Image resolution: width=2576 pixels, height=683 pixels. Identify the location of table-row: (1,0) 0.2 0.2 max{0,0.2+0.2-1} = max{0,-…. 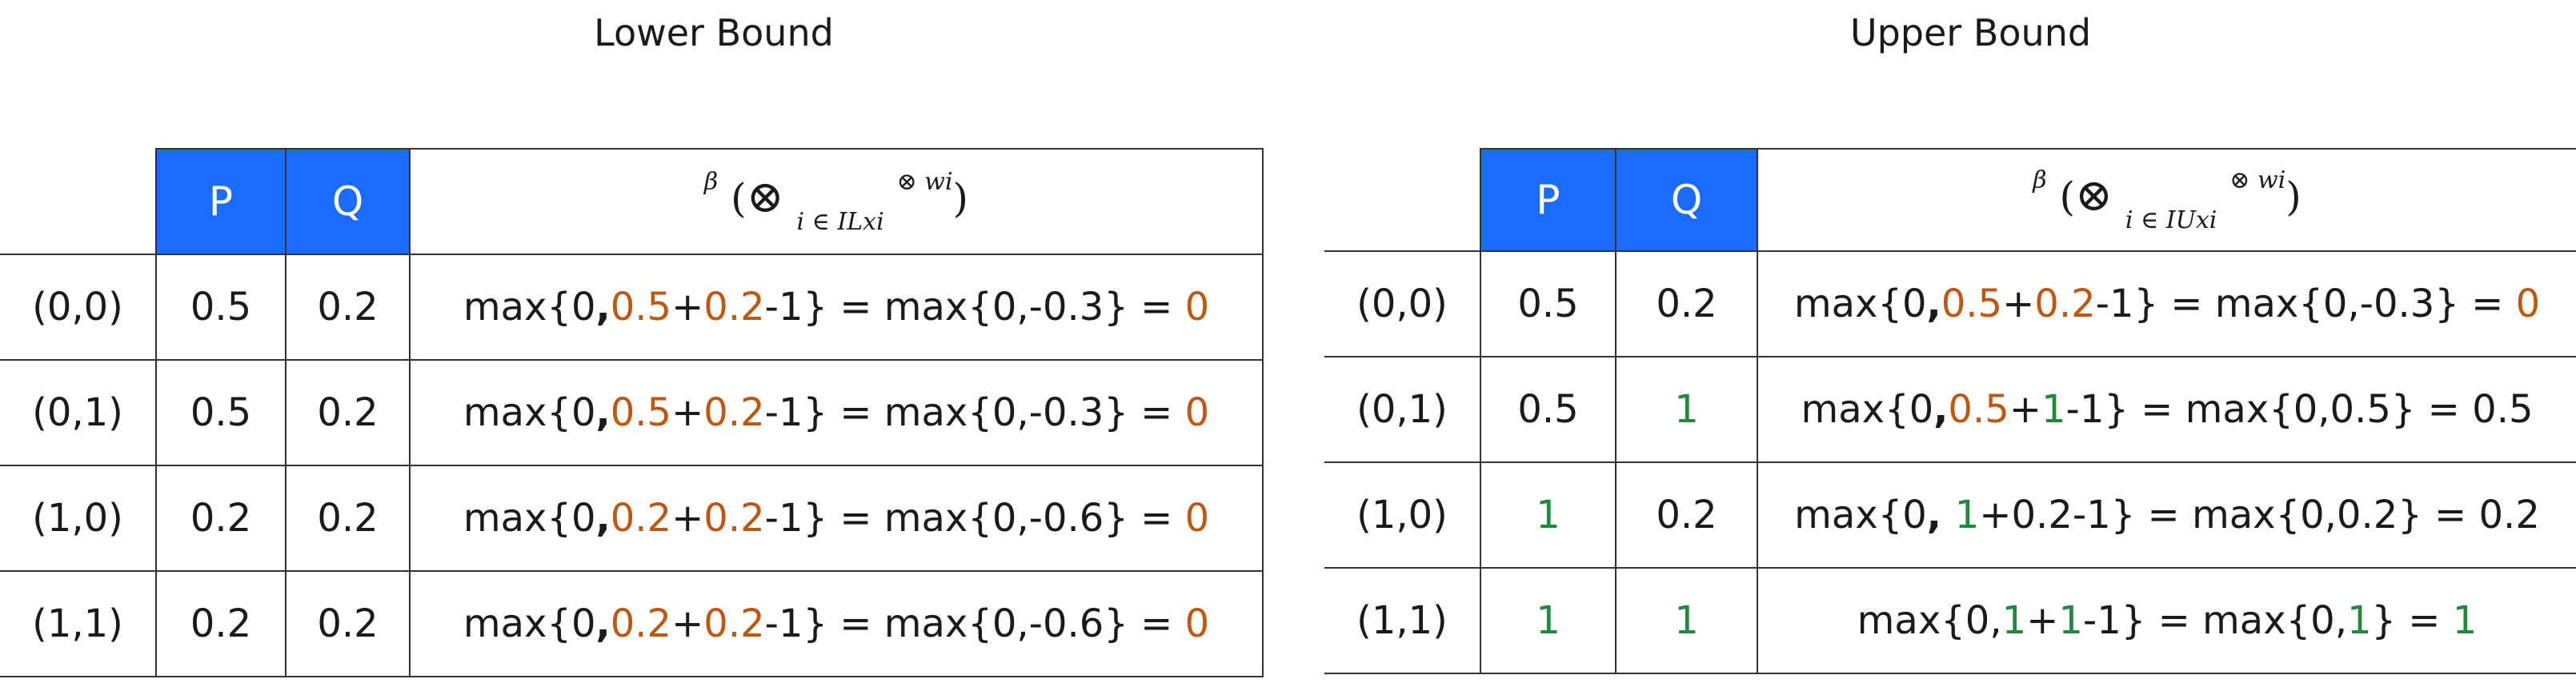
(632, 518).